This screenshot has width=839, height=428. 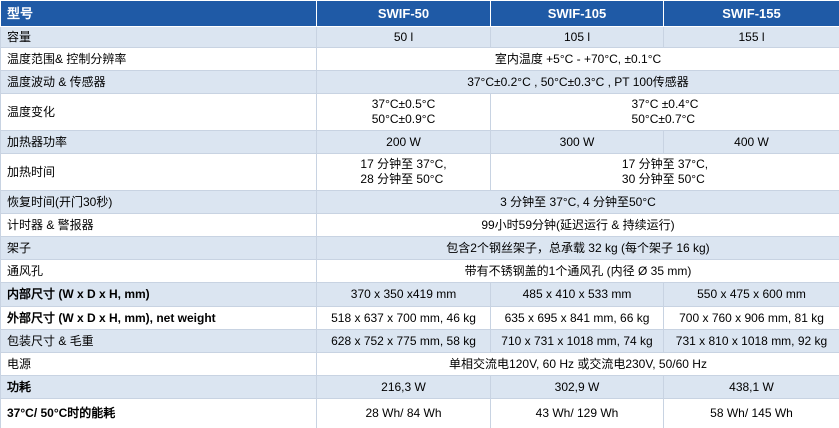 I want to click on multiline-value: 37°C ±0.4°C 50°C±0.7°C, so click(x=665, y=112).